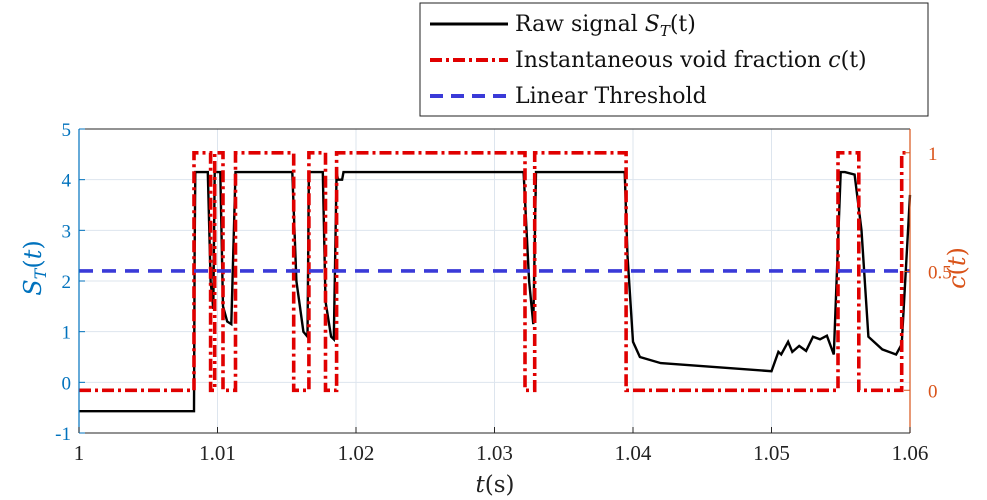 The image size is (987, 500). Describe the element at coordinates (67, 130) in the screenshot. I see `y-tick-label-left: 5` at that location.